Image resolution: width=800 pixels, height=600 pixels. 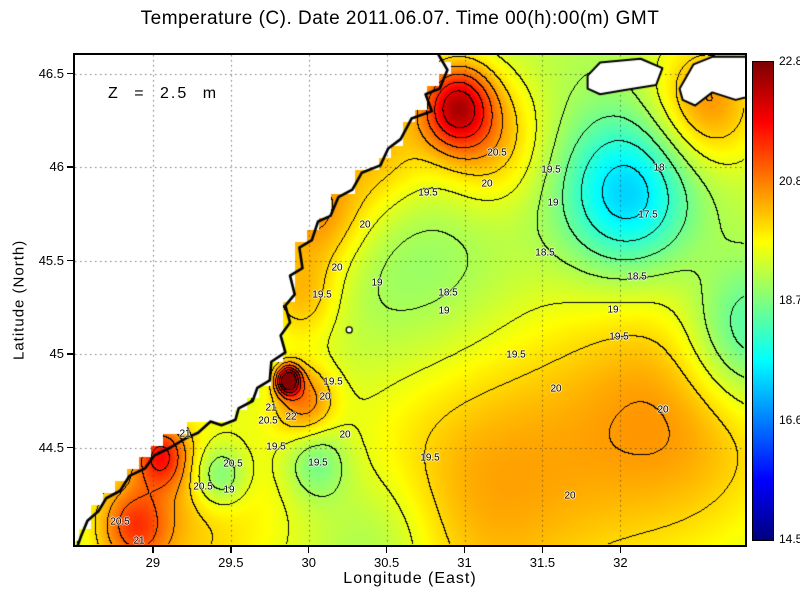 I want to click on contour-label: 17.5, so click(x=648, y=215).